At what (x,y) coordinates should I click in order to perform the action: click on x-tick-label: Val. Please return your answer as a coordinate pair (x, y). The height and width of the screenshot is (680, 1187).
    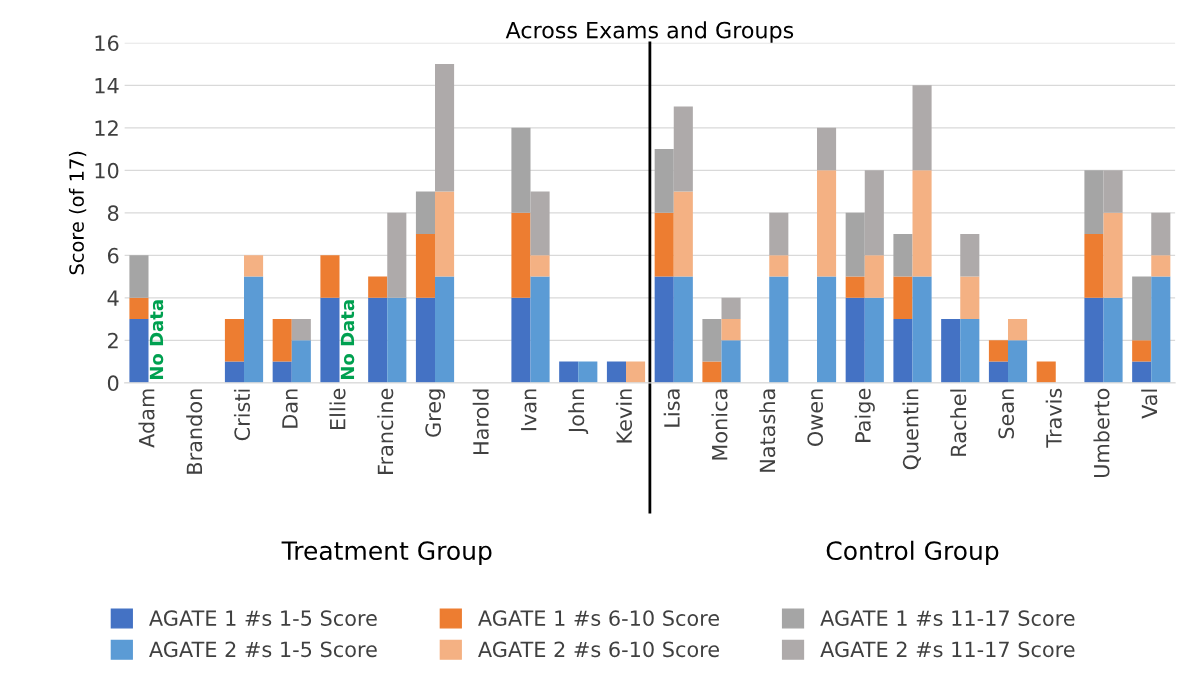
    Looking at the image, I should click on (1149, 404).